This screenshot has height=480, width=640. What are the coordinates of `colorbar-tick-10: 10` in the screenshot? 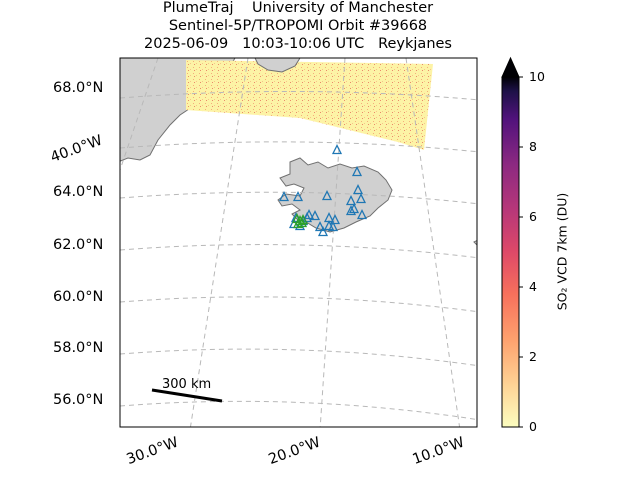 It's located at (537, 76).